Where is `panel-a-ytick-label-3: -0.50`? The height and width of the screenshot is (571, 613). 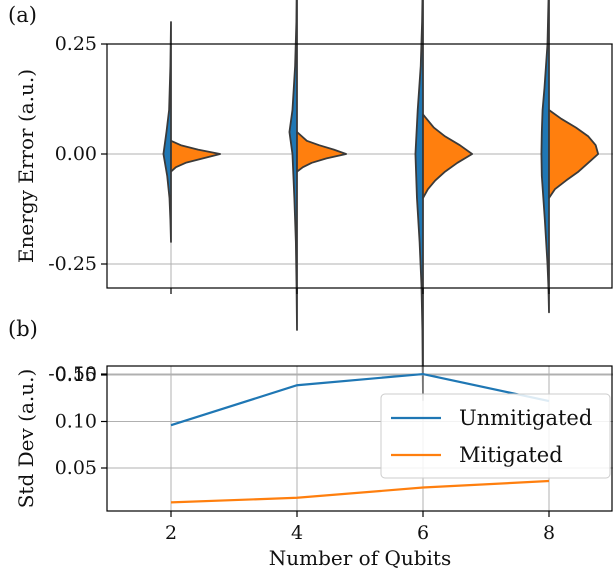
panel-a-ytick-label-3: -0.50 is located at coordinates (72, 374).